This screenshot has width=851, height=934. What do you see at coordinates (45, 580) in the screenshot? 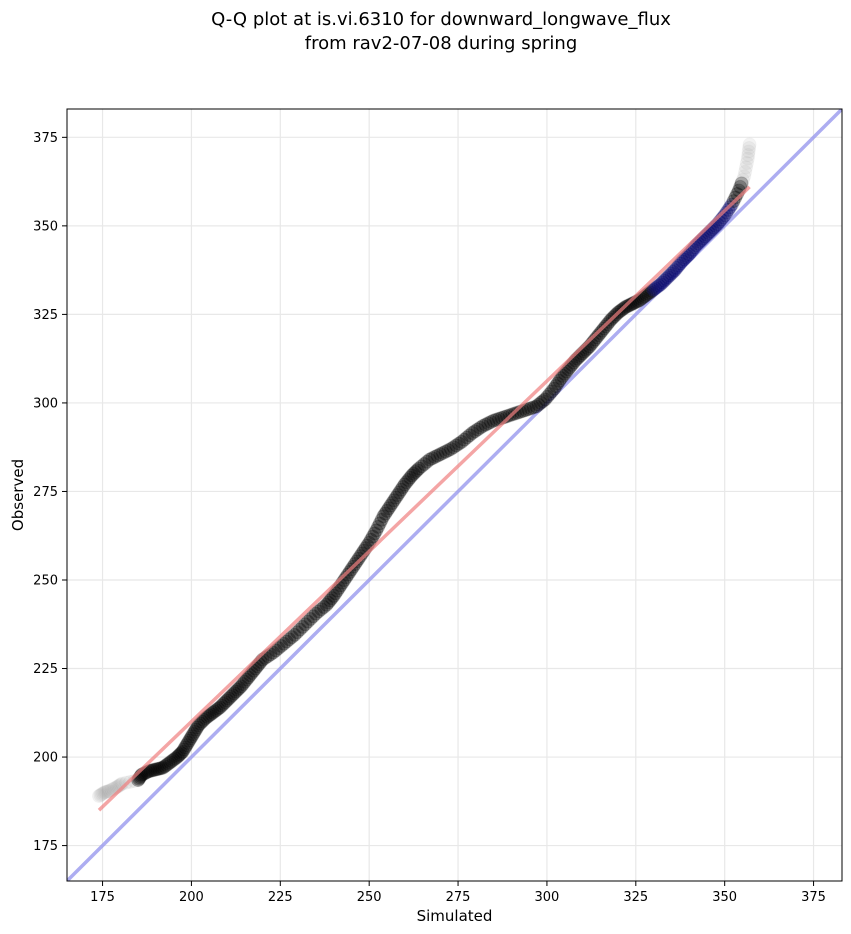
I see `y-tick-label: 250` at bounding box center [45, 580].